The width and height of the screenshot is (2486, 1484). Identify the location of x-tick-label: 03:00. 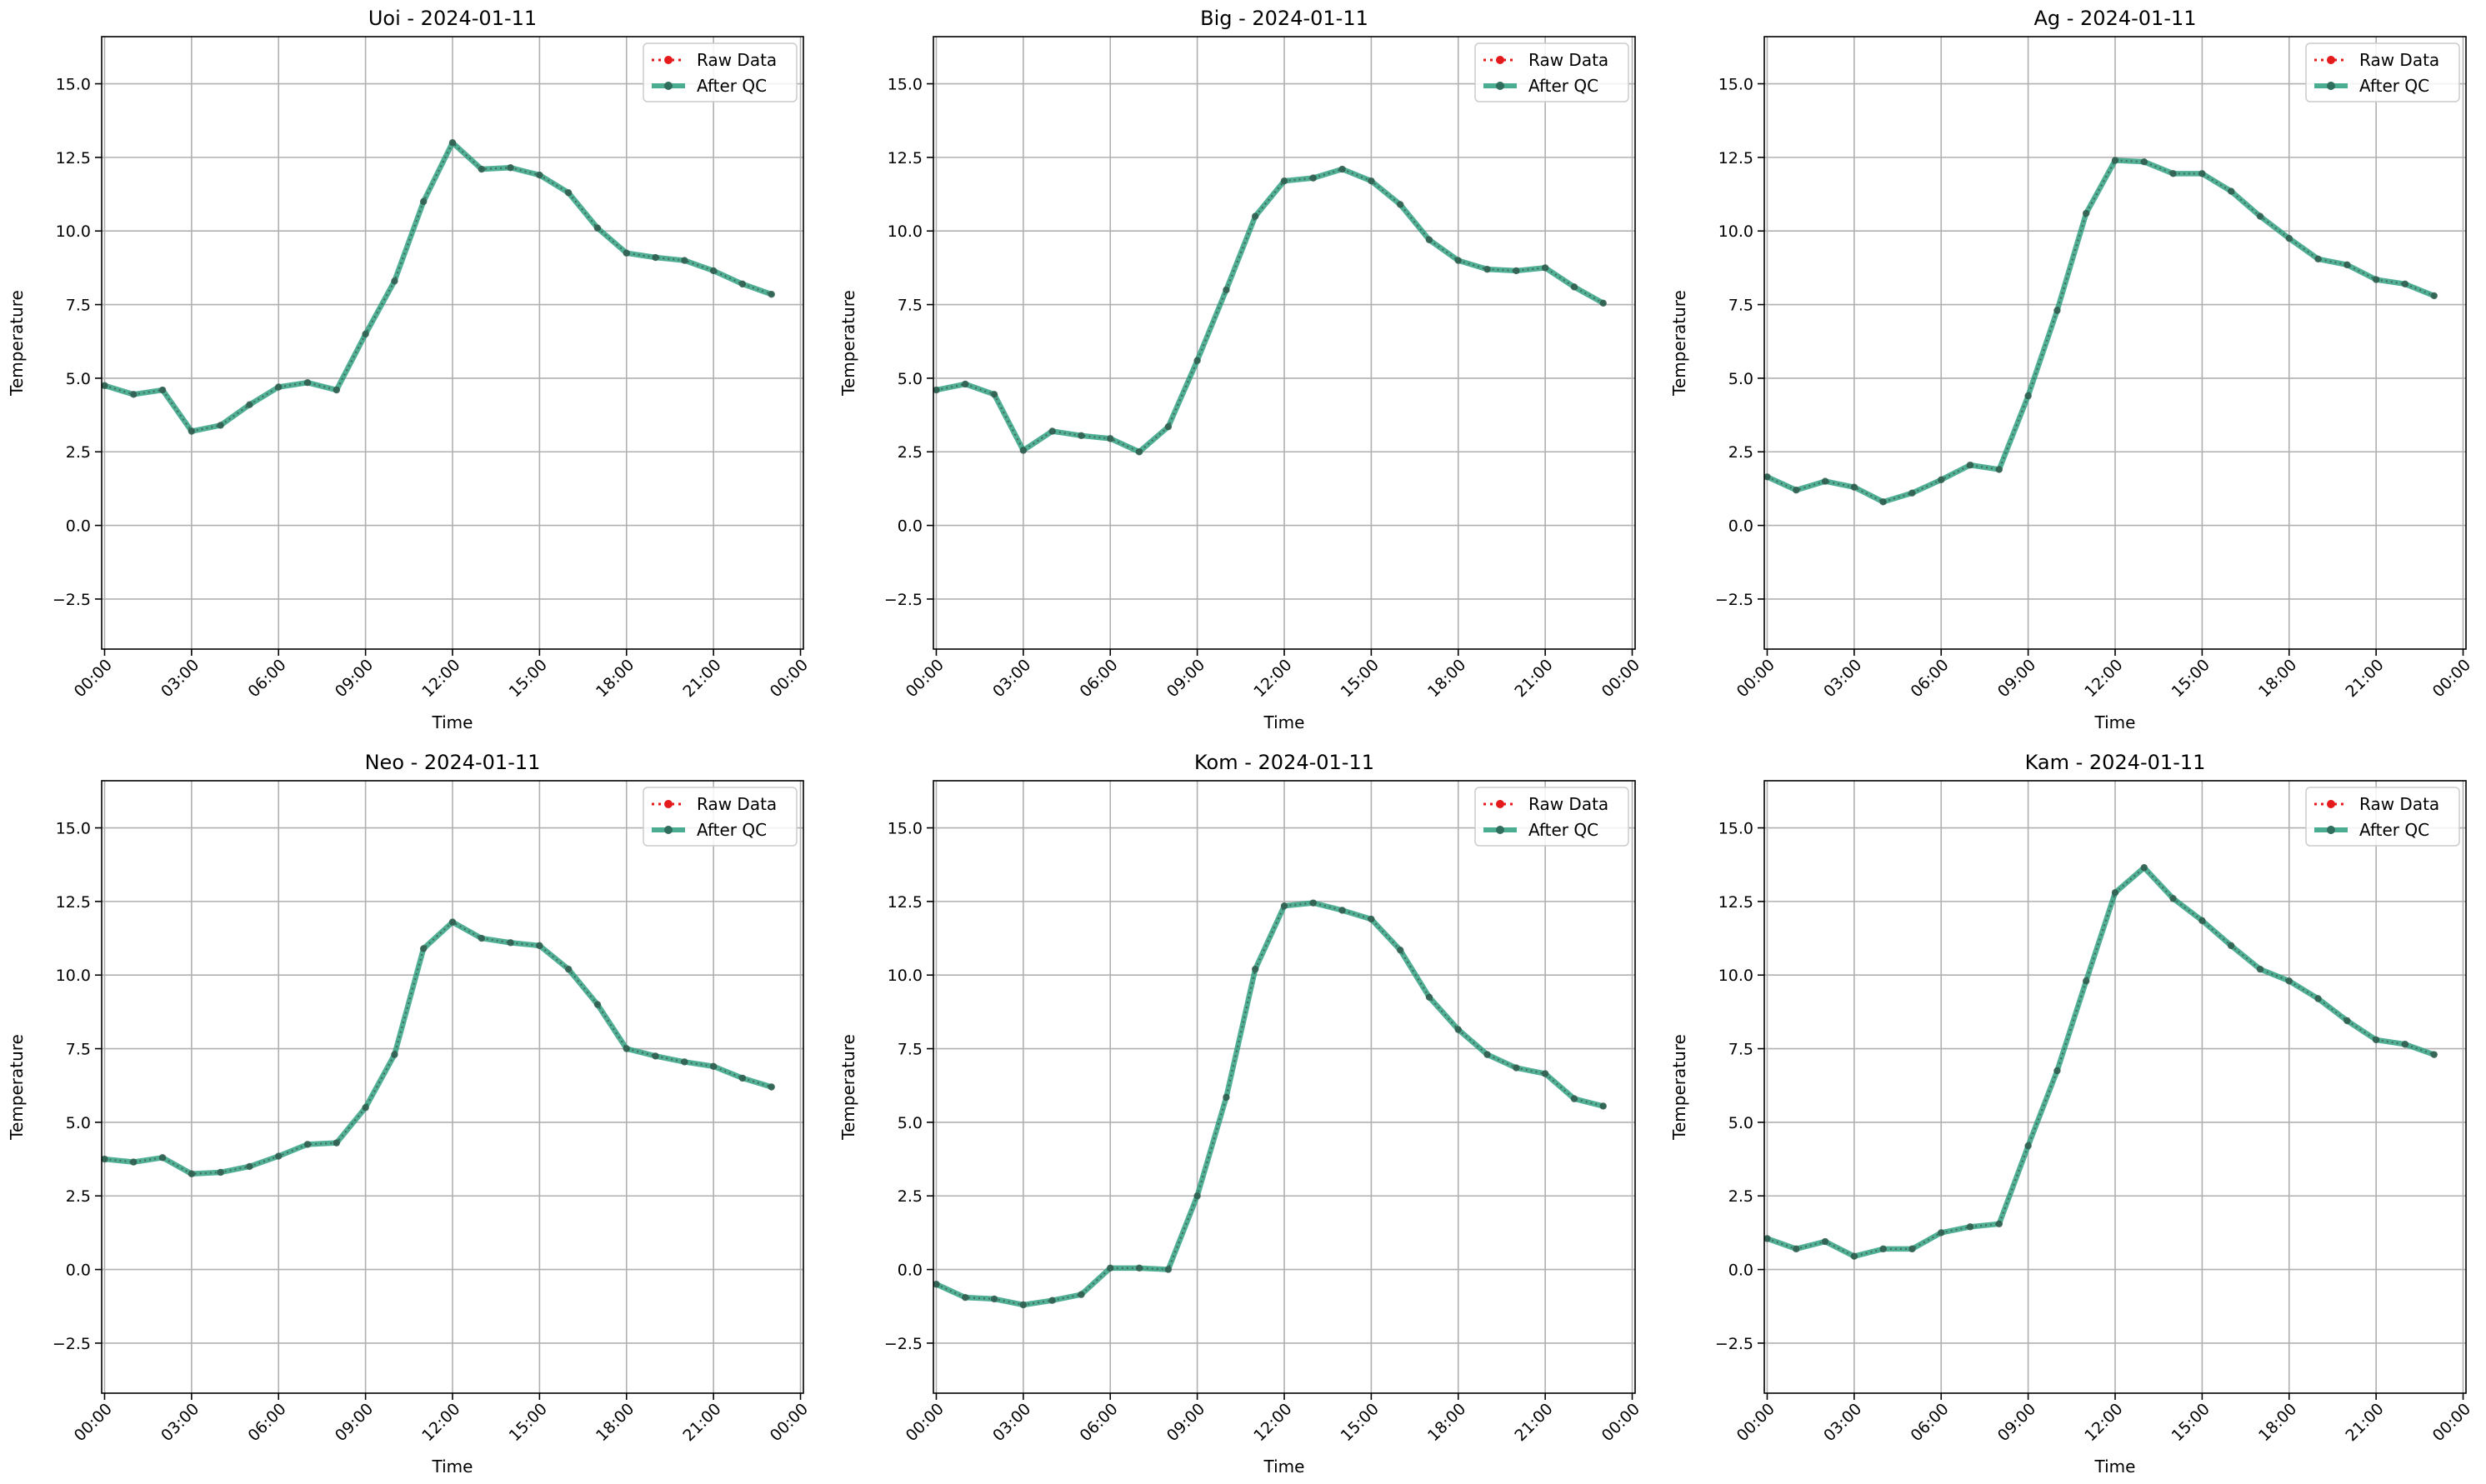
(1011, 678).